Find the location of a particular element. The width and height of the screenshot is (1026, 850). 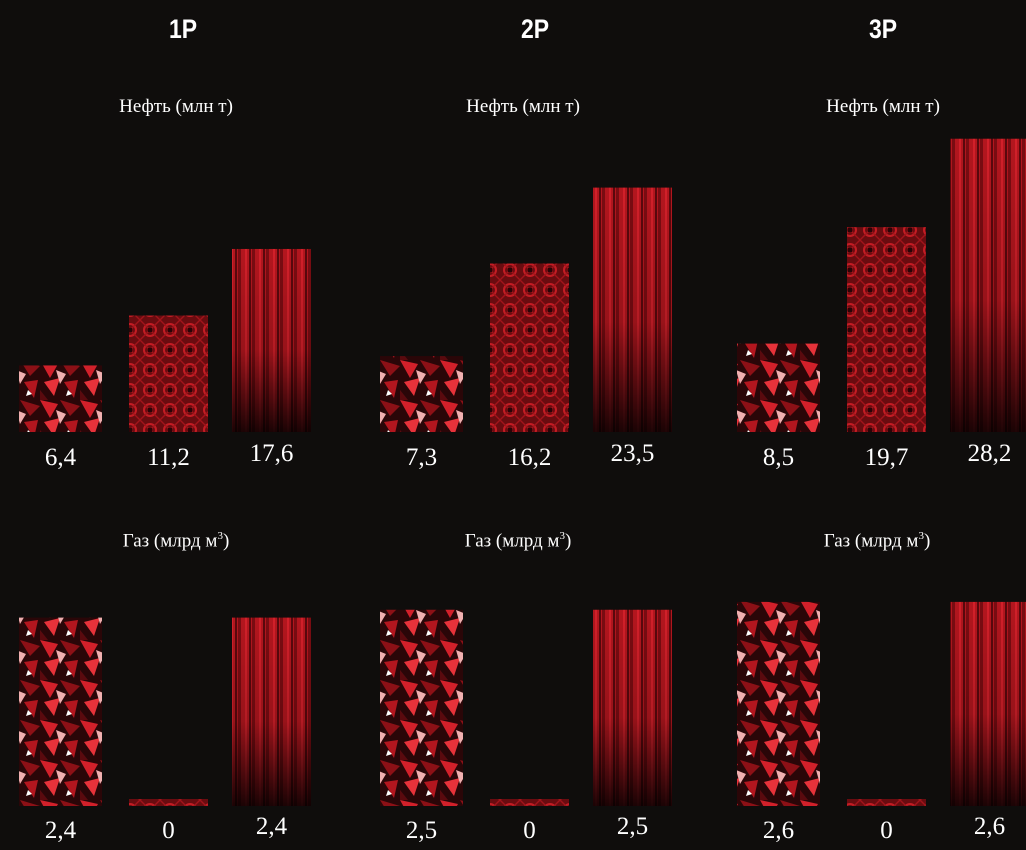

value-label-oil-1p-3: 17,6 is located at coordinates (271, 453).